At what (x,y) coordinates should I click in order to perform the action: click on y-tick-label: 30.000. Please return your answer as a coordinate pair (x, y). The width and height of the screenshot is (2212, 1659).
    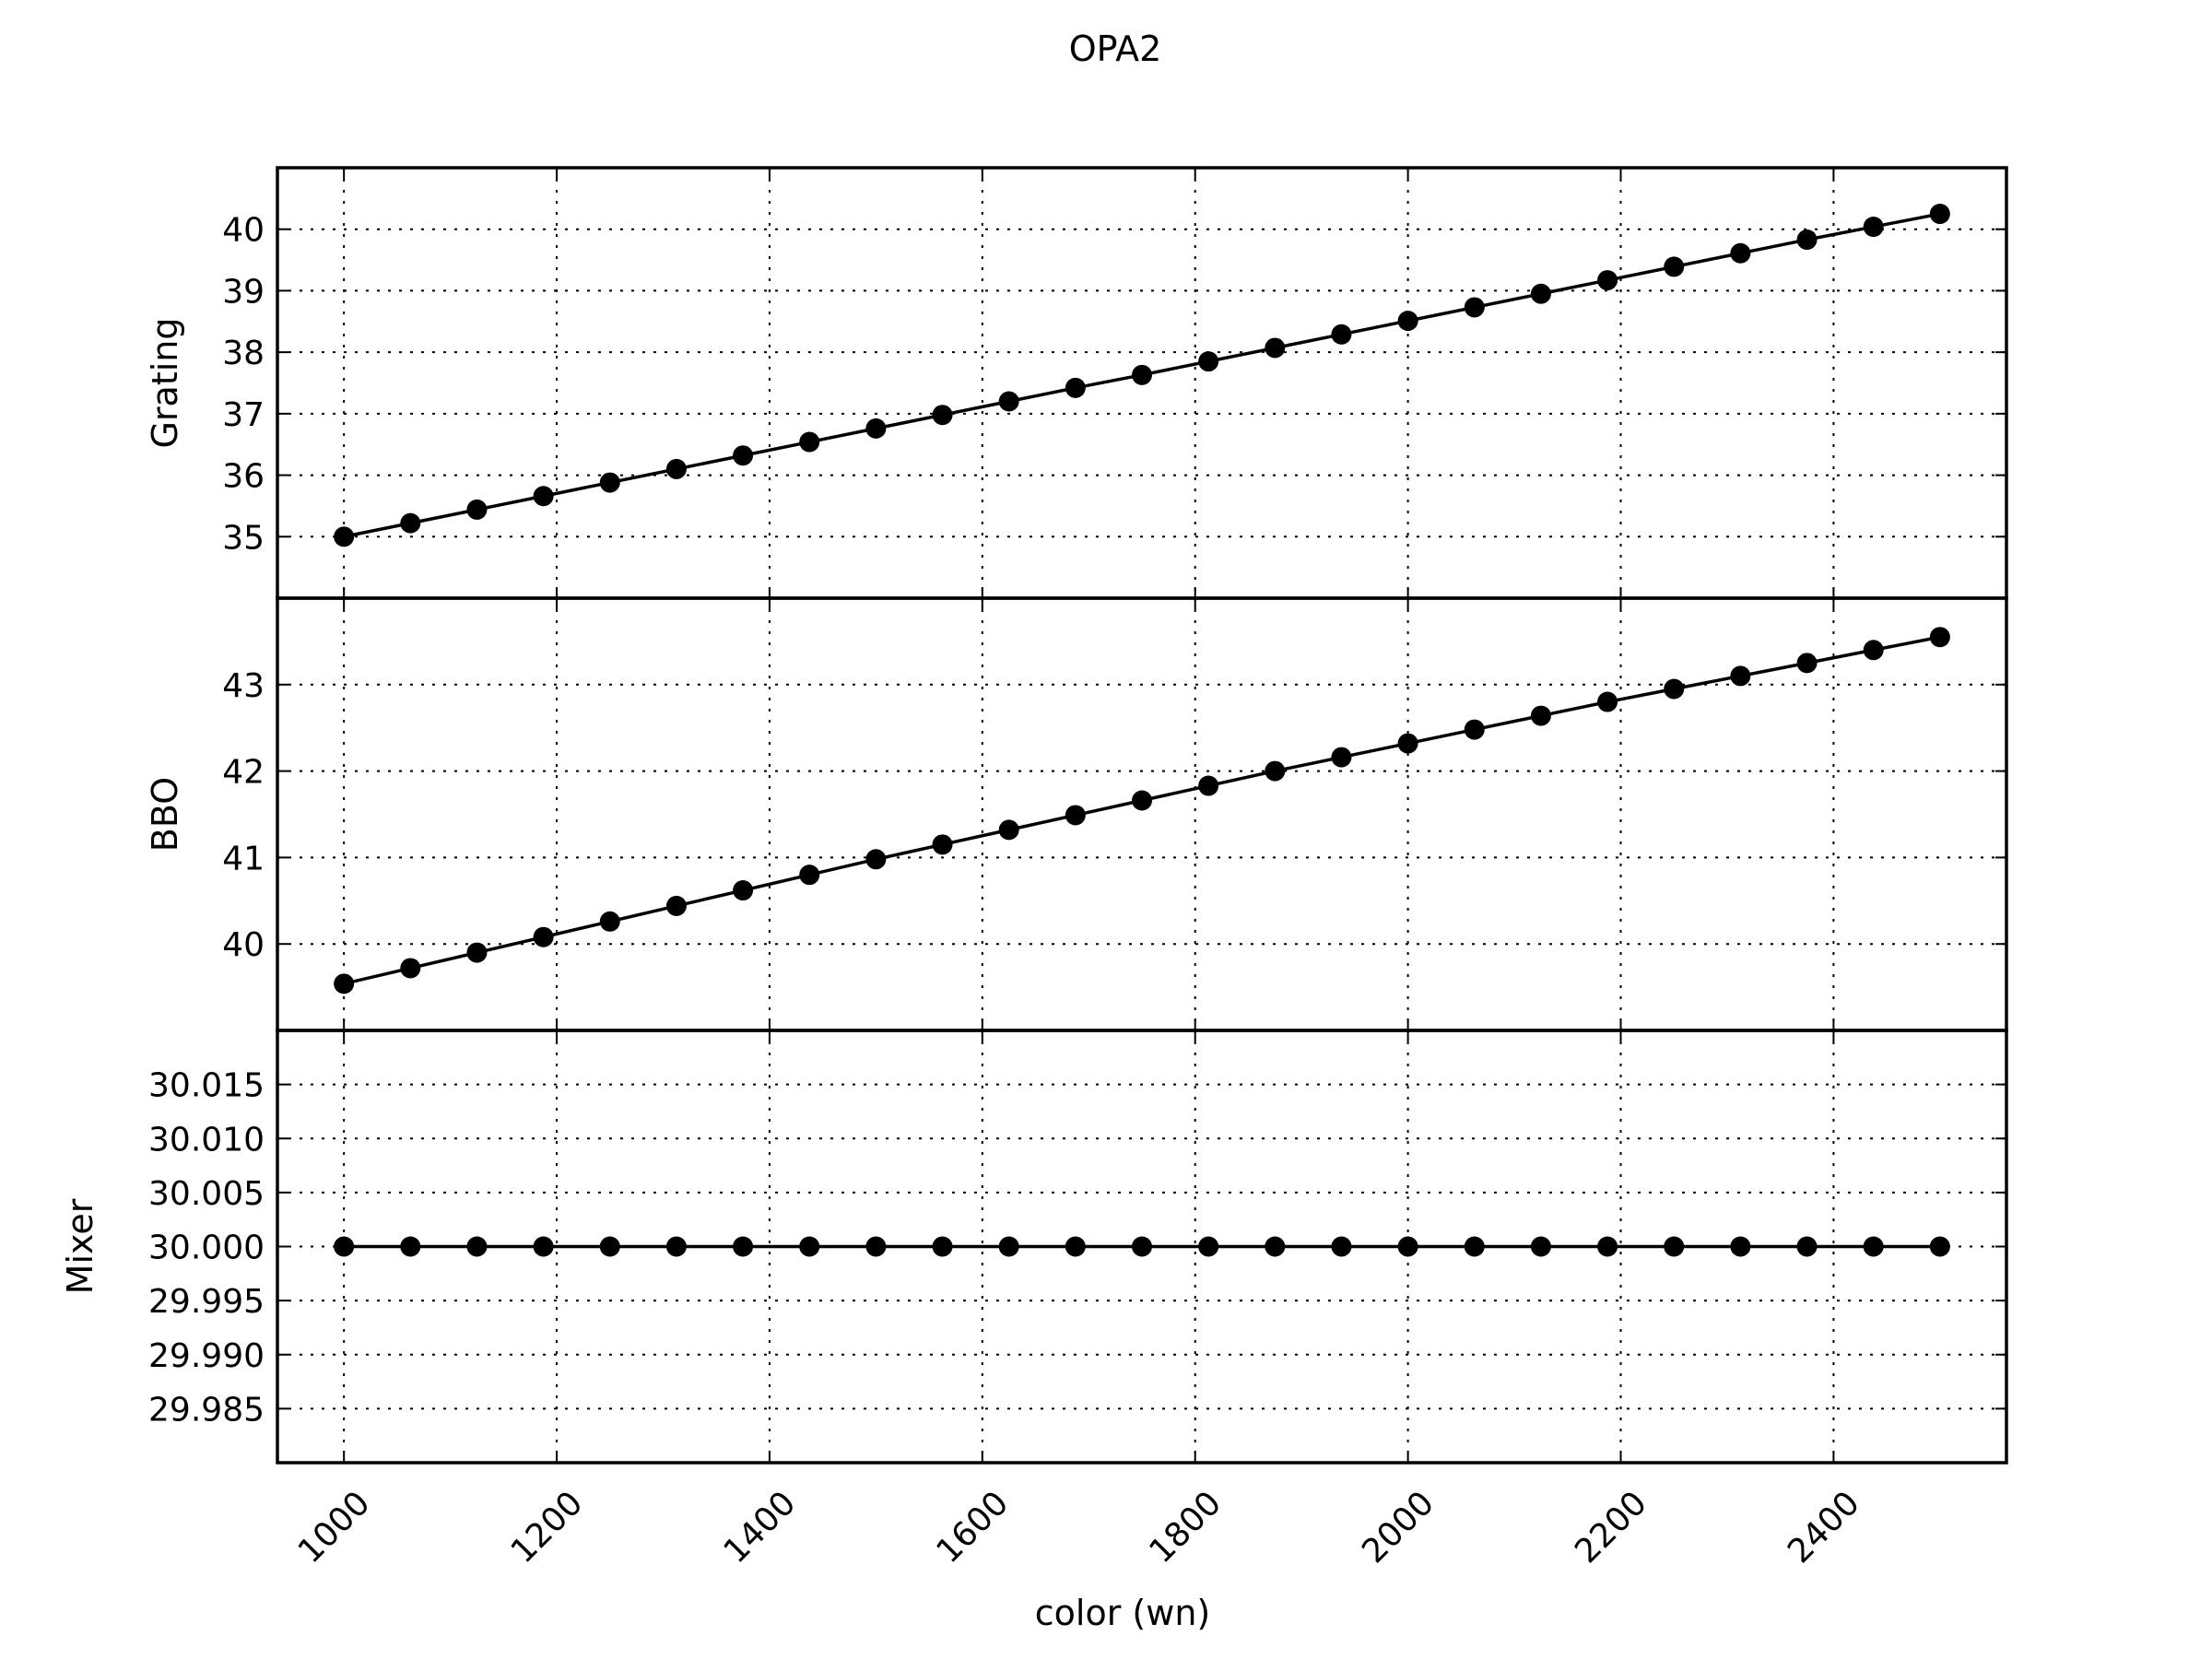
    Looking at the image, I should click on (206, 1248).